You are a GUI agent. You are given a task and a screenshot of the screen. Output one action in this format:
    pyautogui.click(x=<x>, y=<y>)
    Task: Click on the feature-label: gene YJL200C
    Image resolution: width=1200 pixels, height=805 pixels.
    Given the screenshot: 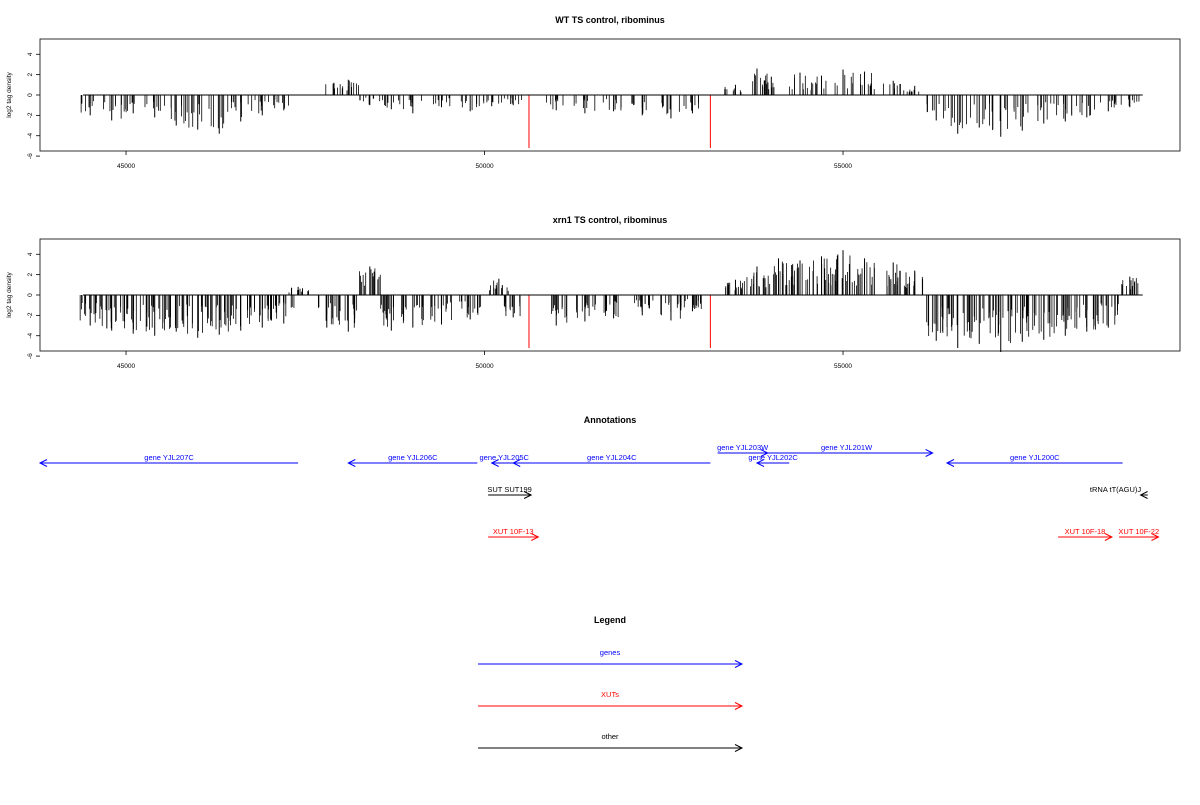 What is the action you would take?
    pyautogui.click(x=1035, y=457)
    